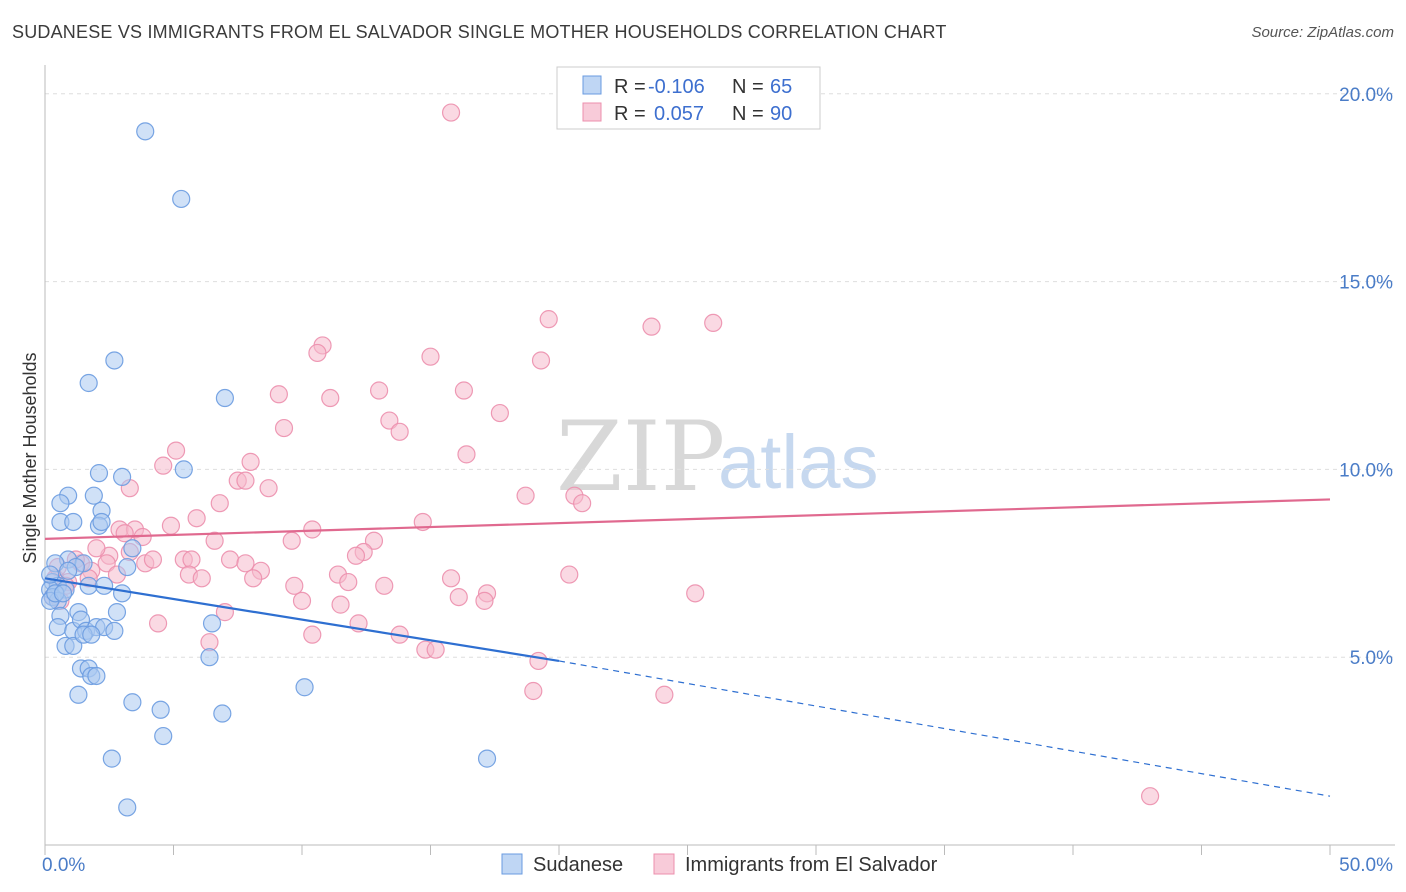 The height and width of the screenshot is (892, 1406). I want to click on el-salvador-trend, so click(687, 519).